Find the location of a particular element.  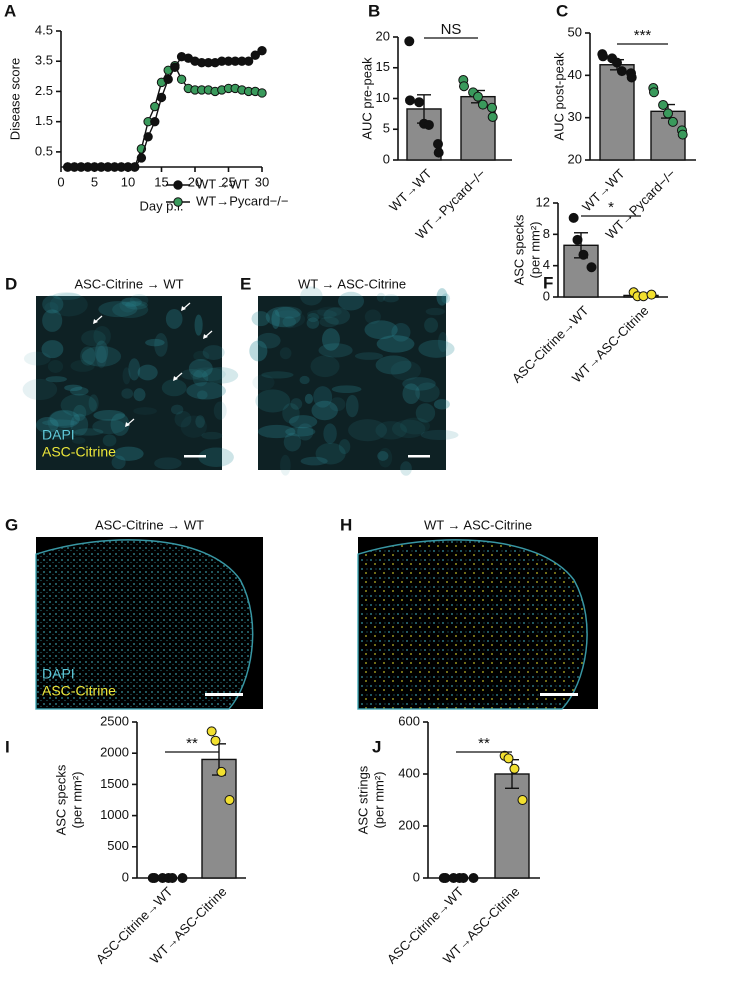

x-tick-label: 10 is located at coordinates (128, 181).